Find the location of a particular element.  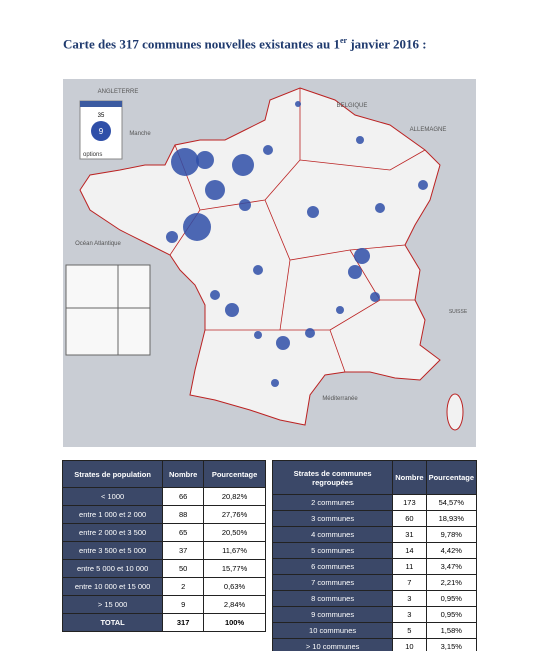

cell: 18,93% is located at coordinates (451, 518).